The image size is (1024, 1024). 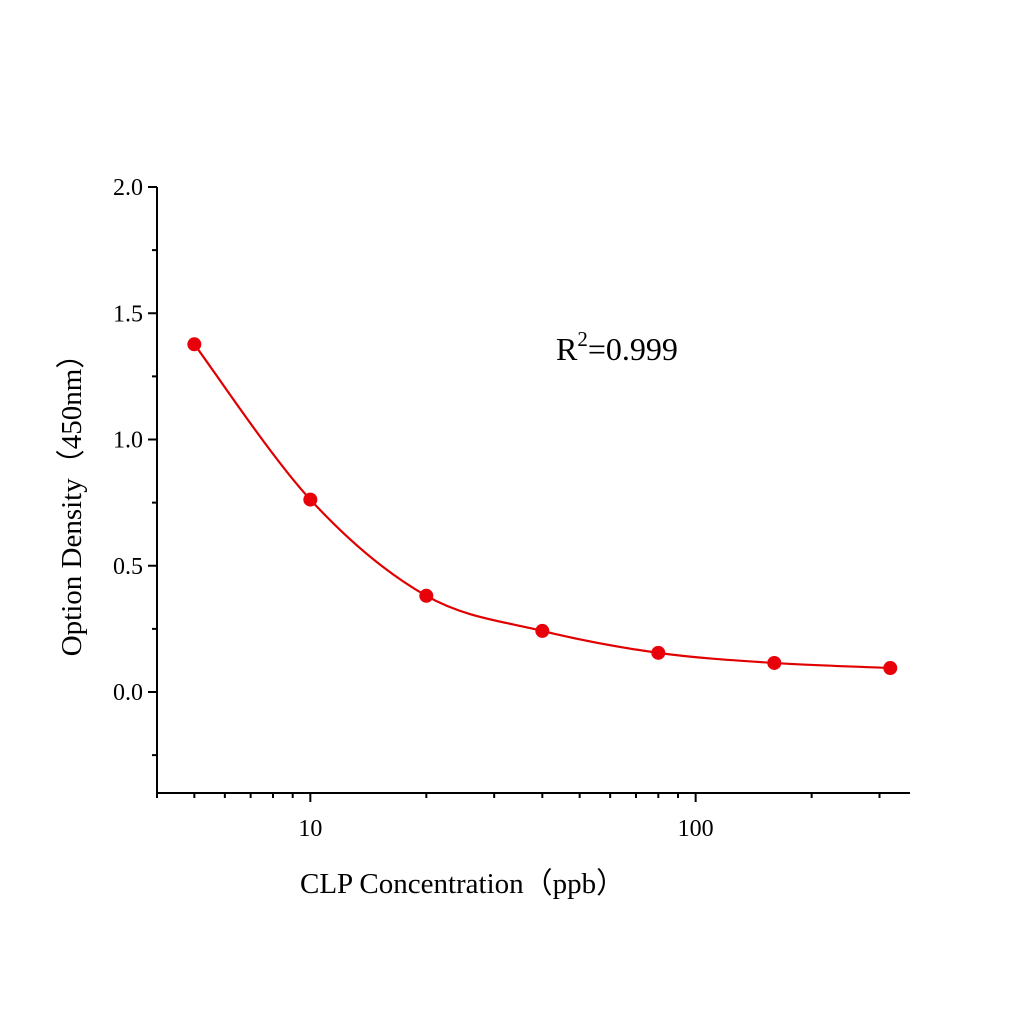 What do you see at coordinates (128, 441) in the screenshot?
I see `y-tick-label: 1.0` at bounding box center [128, 441].